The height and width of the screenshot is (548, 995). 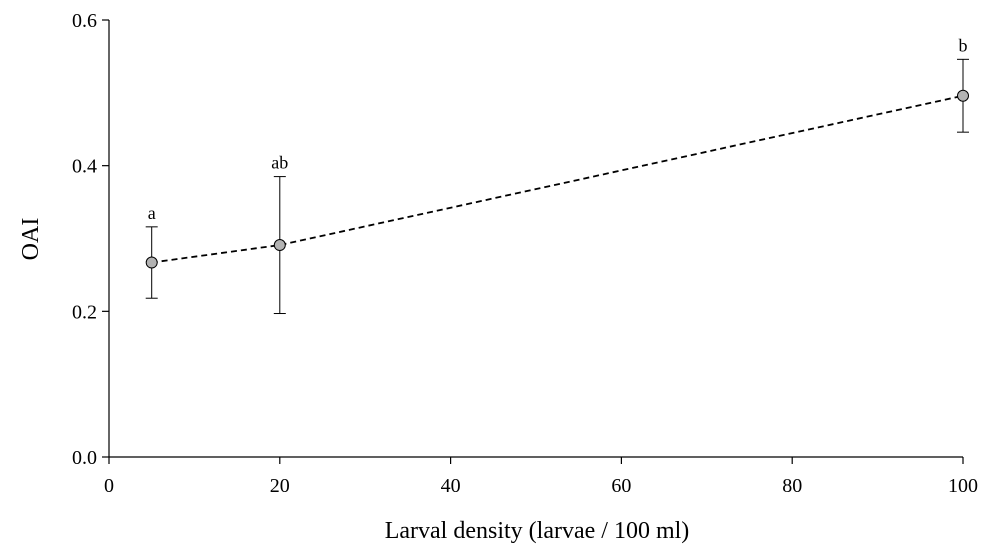 What do you see at coordinates (109, 486) in the screenshot?
I see `x-tick-label: 0` at bounding box center [109, 486].